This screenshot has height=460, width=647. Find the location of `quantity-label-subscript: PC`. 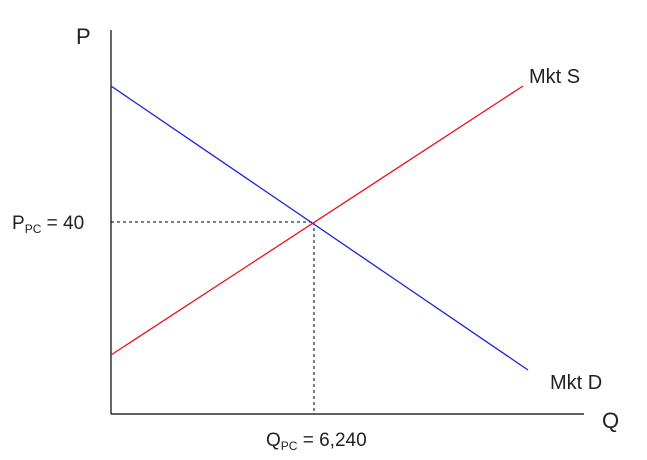

quantity-label-subscript: PC is located at coordinates (289, 446).